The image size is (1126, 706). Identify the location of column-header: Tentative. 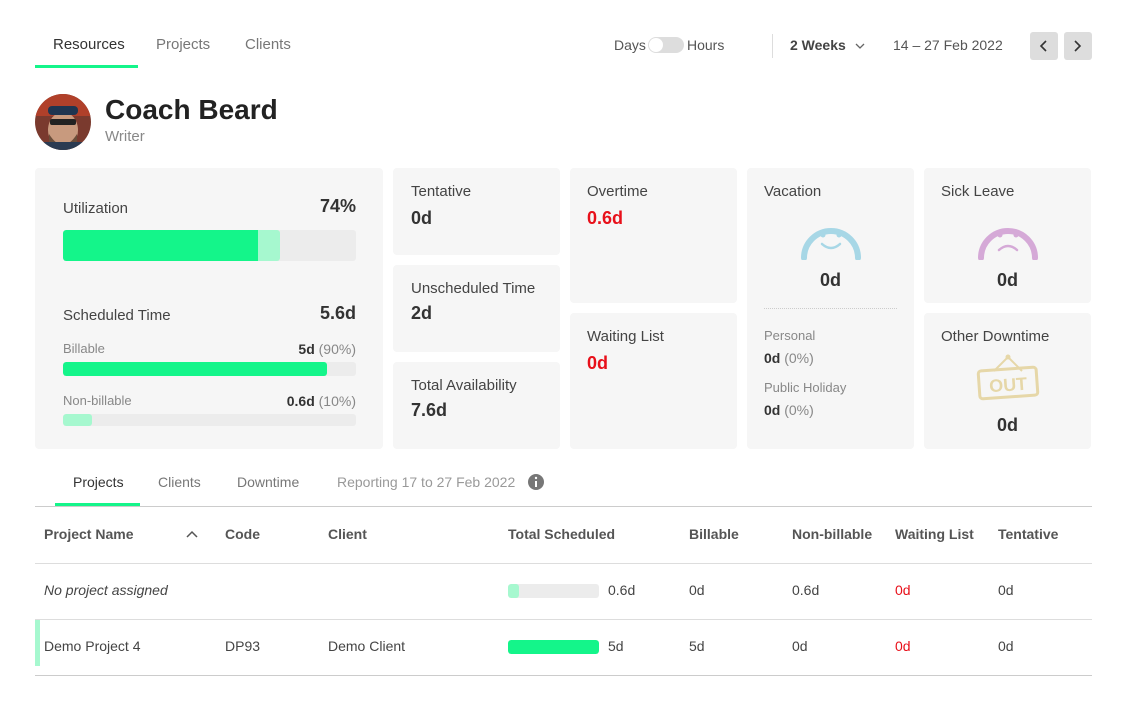
(1028, 534).